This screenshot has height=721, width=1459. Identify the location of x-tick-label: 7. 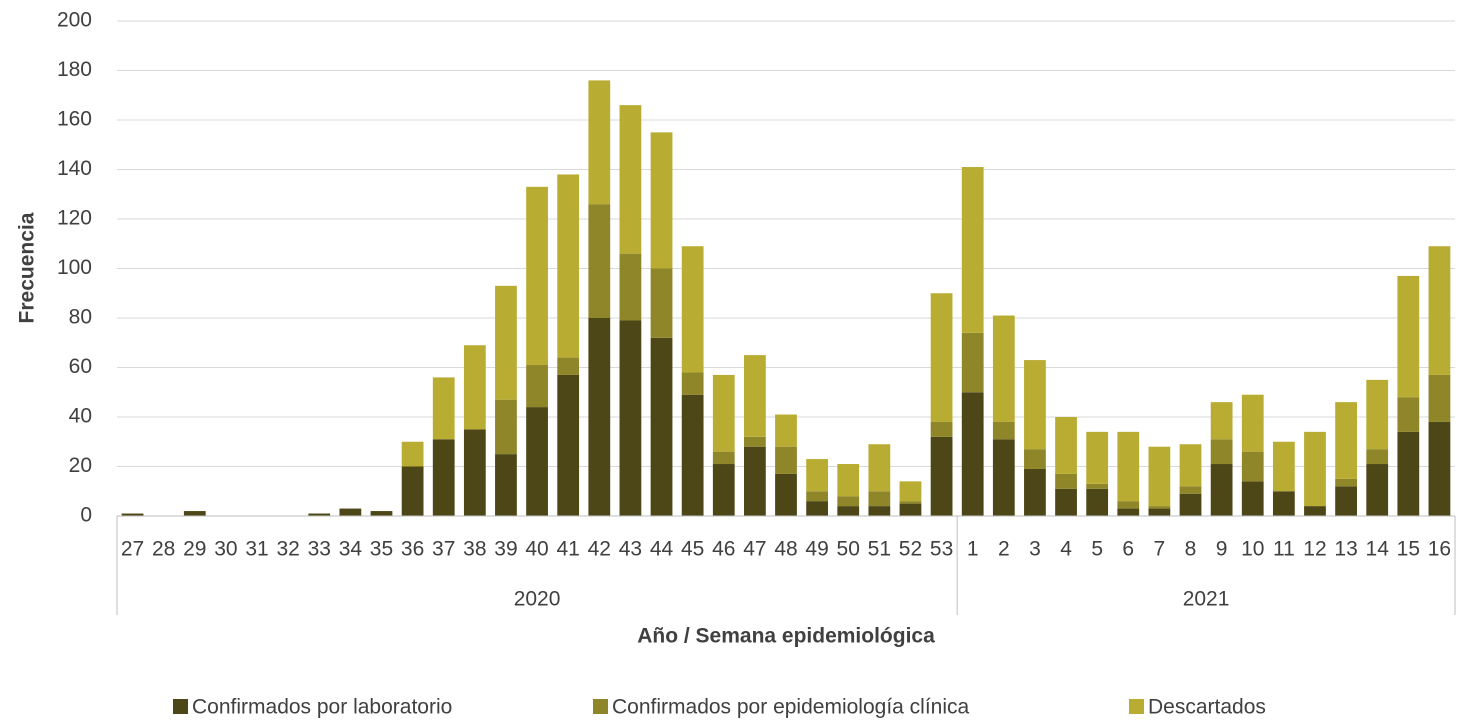
(1160, 549).